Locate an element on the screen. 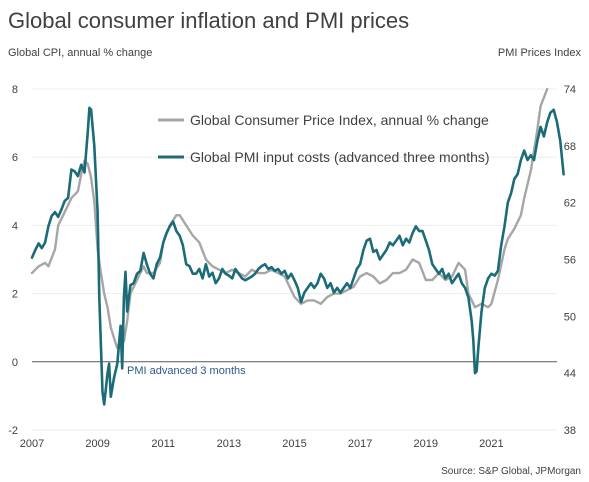  right-tick-label: 68 is located at coordinates (570, 147).